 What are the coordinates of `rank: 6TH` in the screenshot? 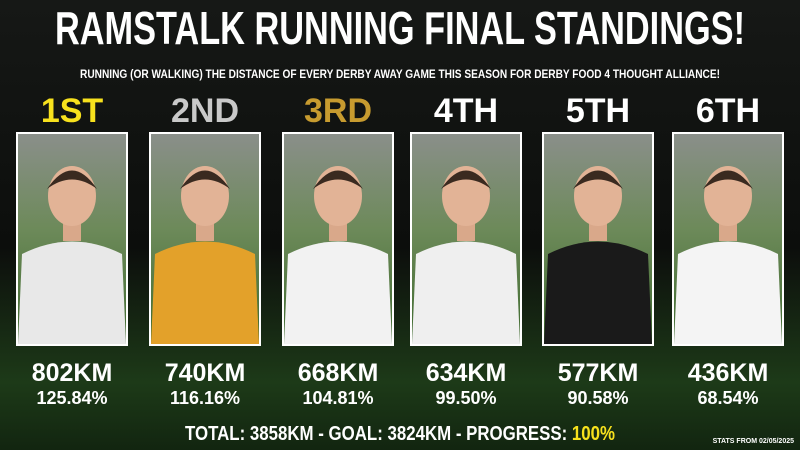 It's located at (728, 111).